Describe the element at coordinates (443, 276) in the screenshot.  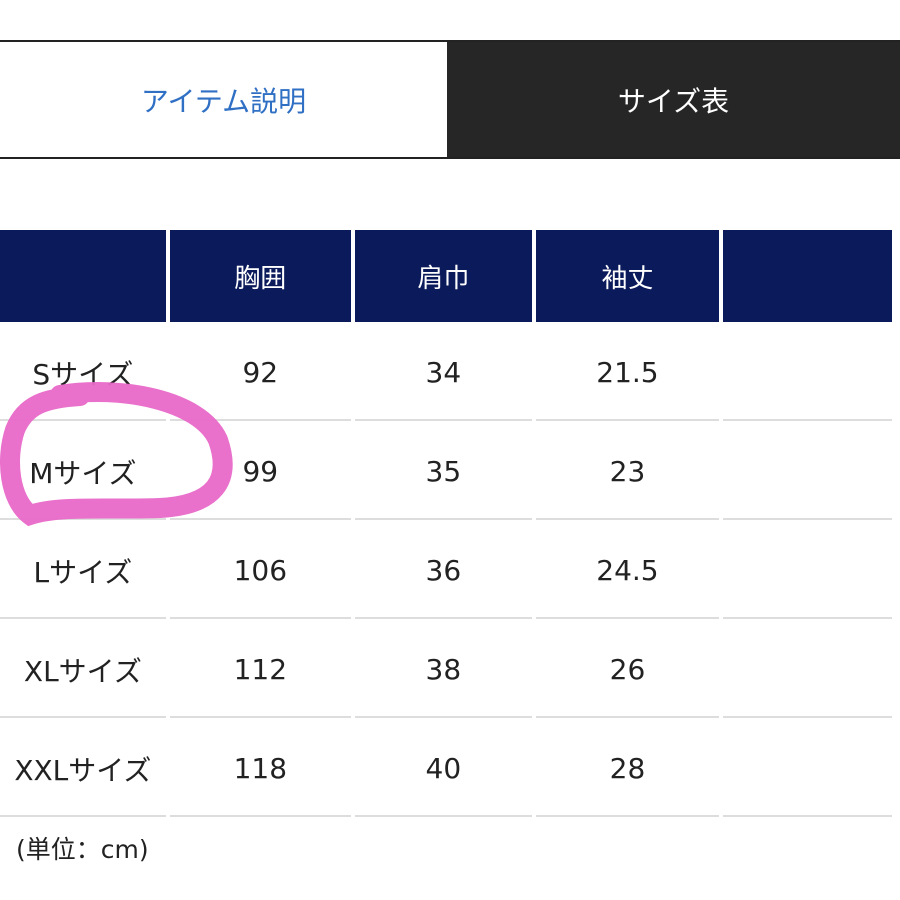
I see `header-cell: 肩巾` at that location.